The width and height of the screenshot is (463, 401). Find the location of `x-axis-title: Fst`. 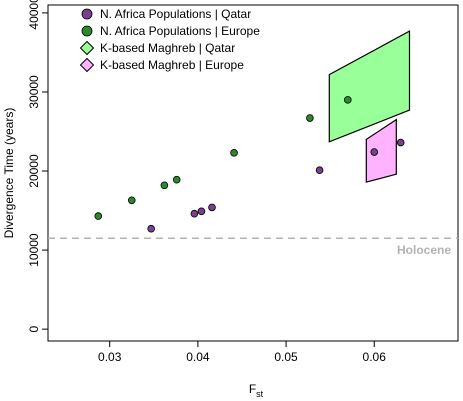

x-axis-title: Fst is located at coordinates (256, 390).